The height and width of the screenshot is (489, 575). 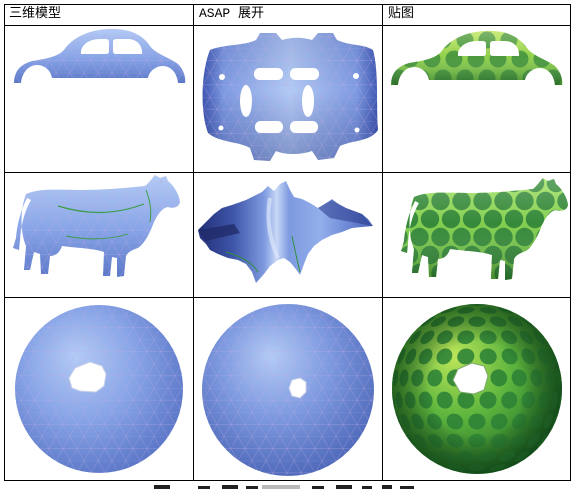 What do you see at coordinates (35, 13) in the screenshot?
I see `header-3d-model: 三维模型` at bounding box center [35, 13].